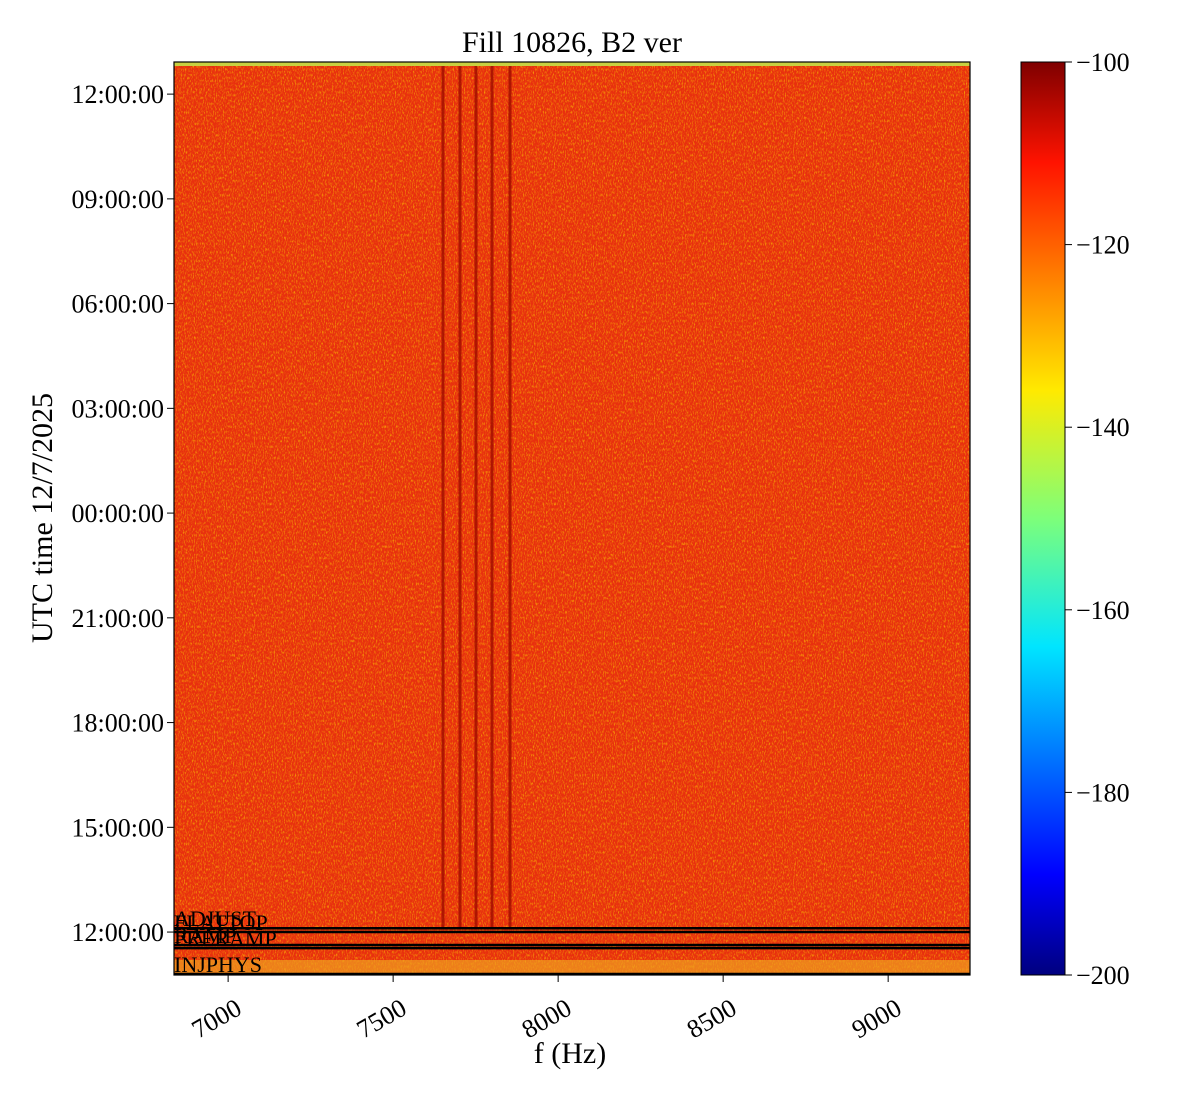 The height and width of the screenshot is (1105, 1200). Describe the element at coordinates (1103, 792) in the screenshot. I see `colorbar-tick-label: −180` at that location.